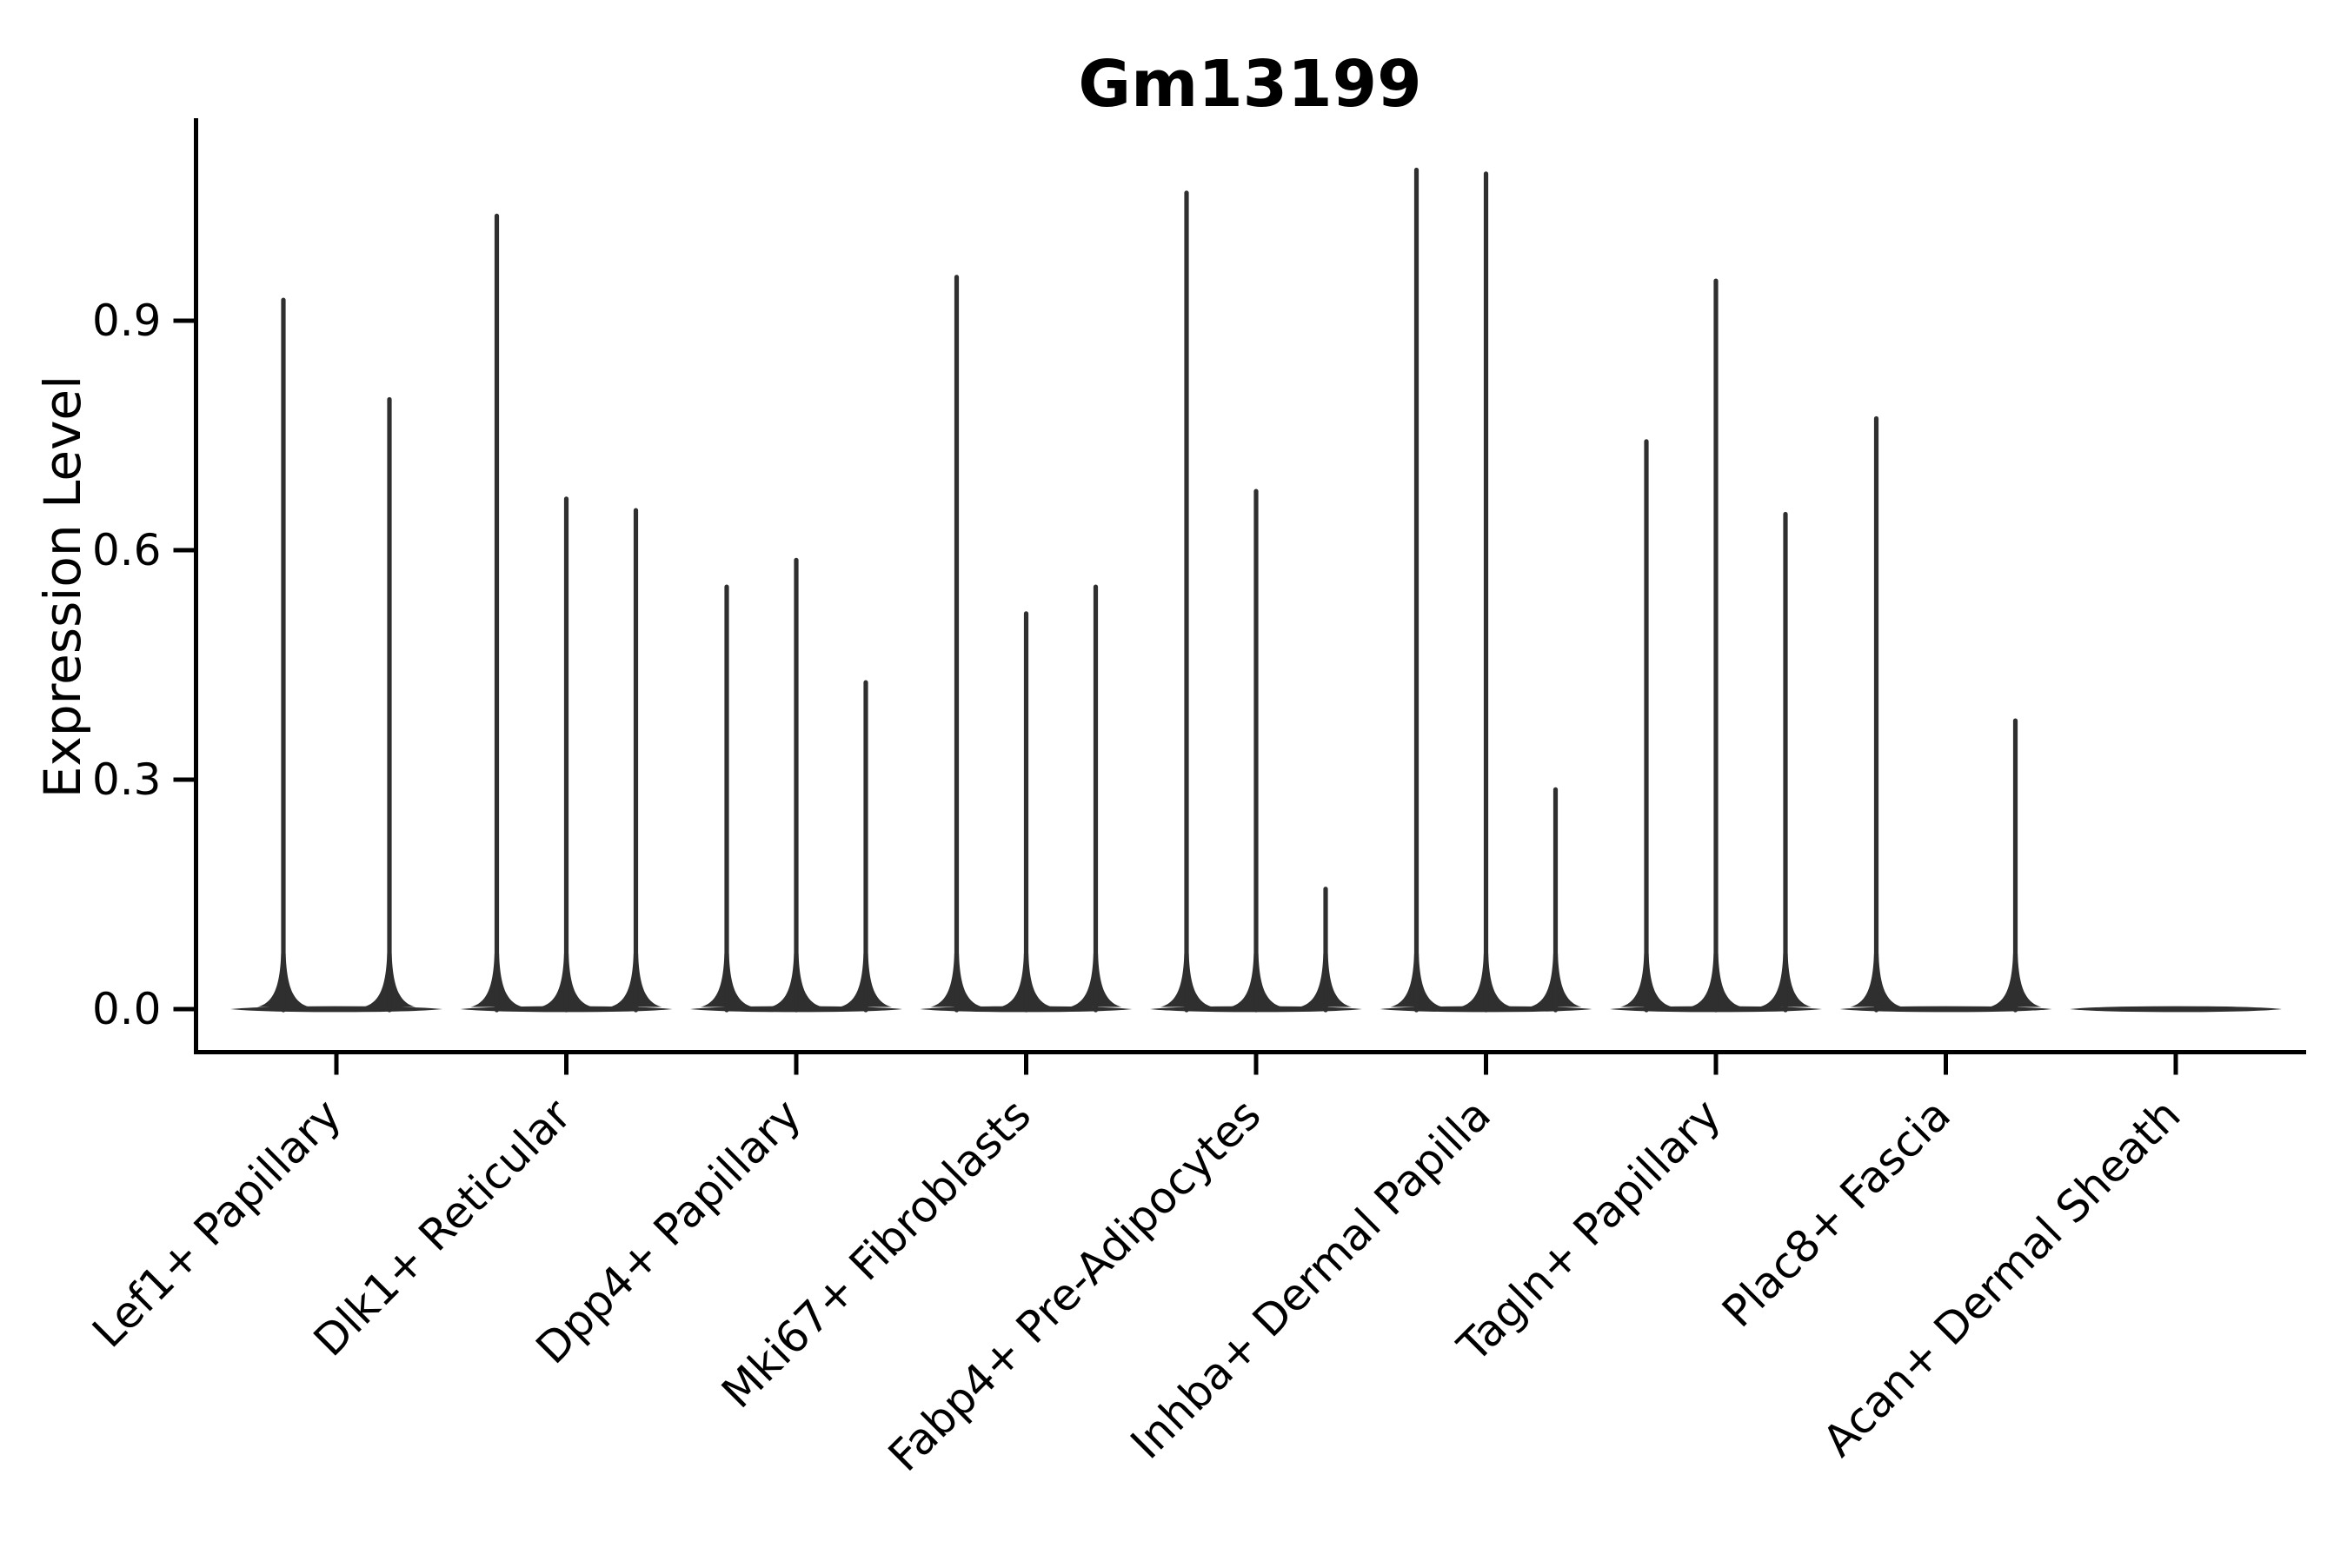 This screenshot has width=2347, height=1568. I want to click on y-tick-label: 0.9, so click(127, 321).